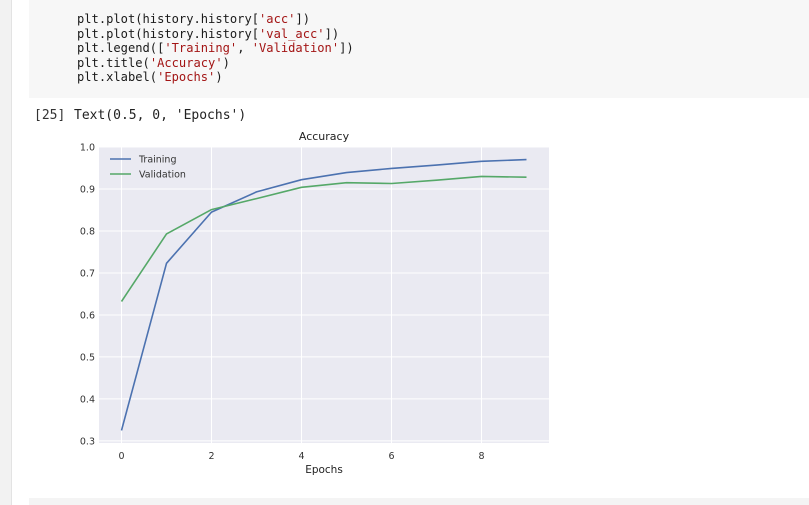 This screenshot has height=505, width=809. Describe the element at coordinates (481, 456) in the screenshot. I see `x-tick-label: 8` at that location.